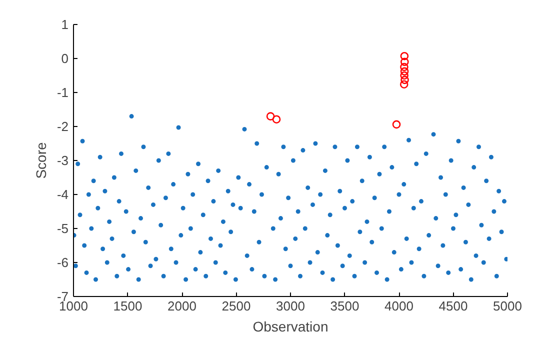 This screenshot has width=560, height=337. Describe the element at coordinates (236, 306) in the screenshot. I see `x-tick-label: 2500` at that location.